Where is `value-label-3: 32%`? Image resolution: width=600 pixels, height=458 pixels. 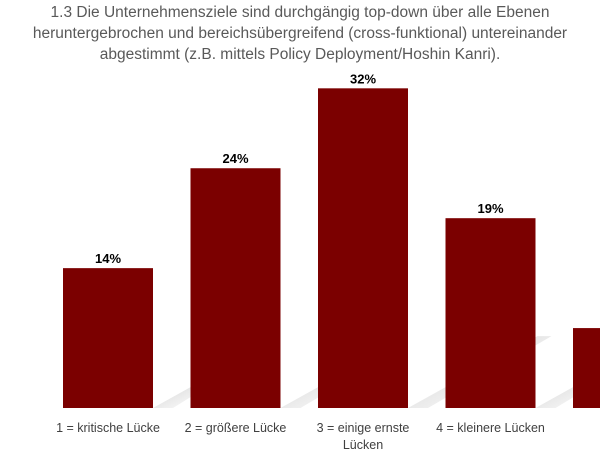
value-label-3: 32% is located at coordinates (363, 78).